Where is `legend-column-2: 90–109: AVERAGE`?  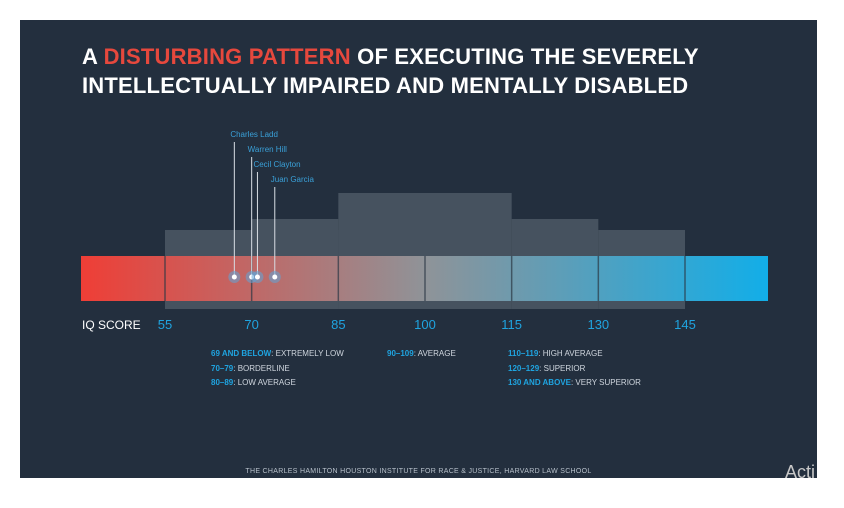 legend-column-2: 90–109: AVERAGE is located at coordinates (421, 354).